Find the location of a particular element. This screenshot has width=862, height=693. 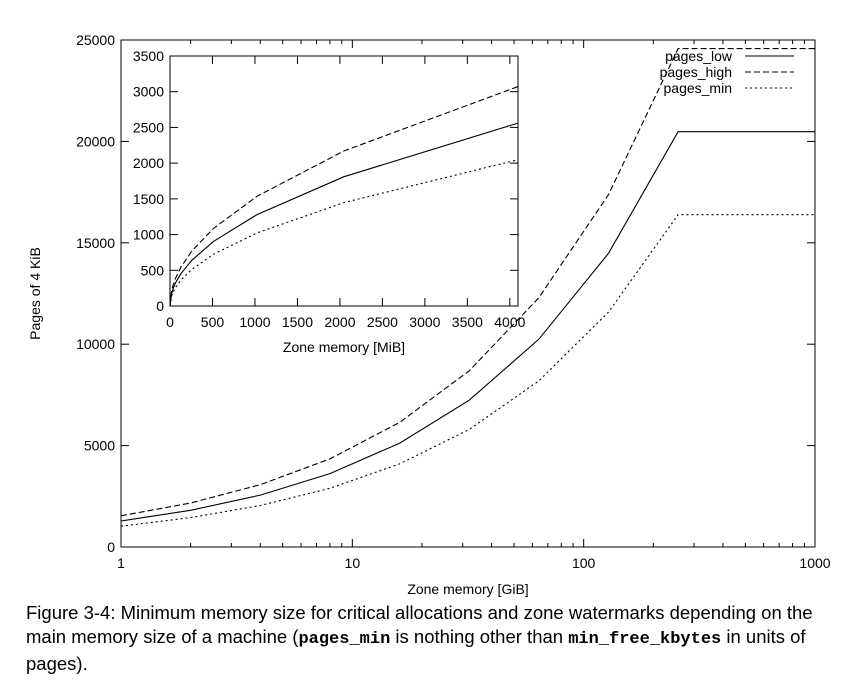

main-y-tick-label: 5000 is located at coordinates (99, 446).